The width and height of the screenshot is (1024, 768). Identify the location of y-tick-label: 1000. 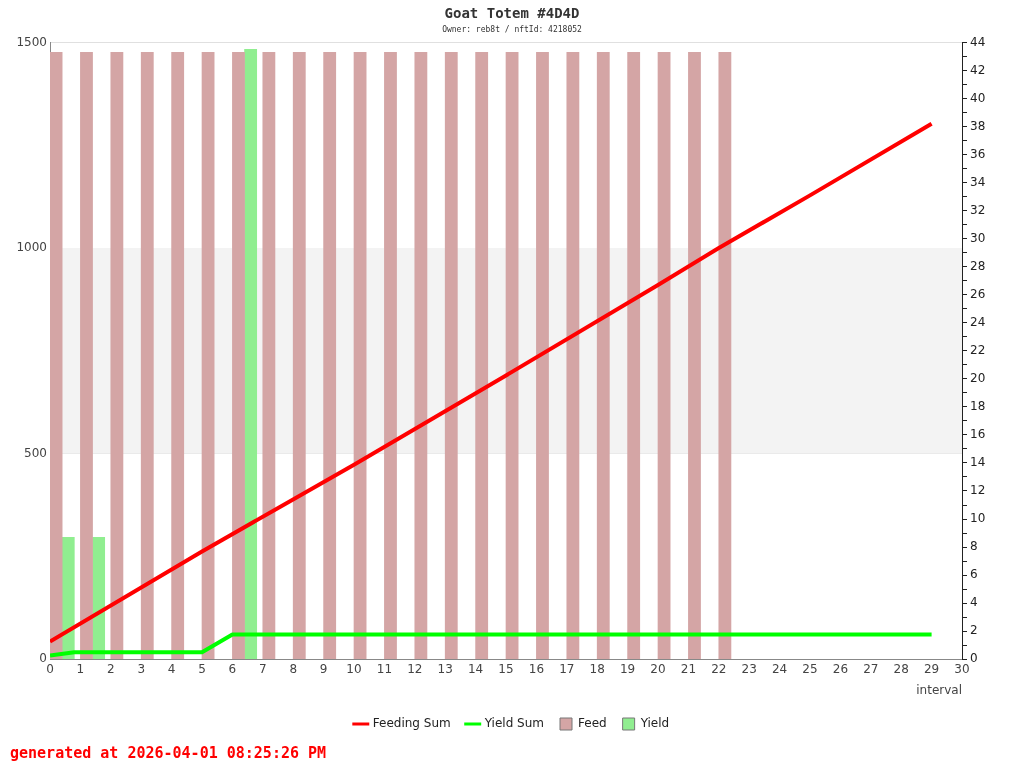
(31, 247).